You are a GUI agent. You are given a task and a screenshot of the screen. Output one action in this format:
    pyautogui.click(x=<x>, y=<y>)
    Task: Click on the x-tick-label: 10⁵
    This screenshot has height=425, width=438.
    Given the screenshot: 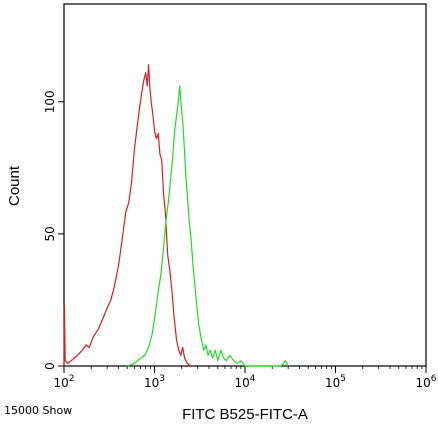 What is the action you would take?
    pyautogui.click(x=335, y=382)
    